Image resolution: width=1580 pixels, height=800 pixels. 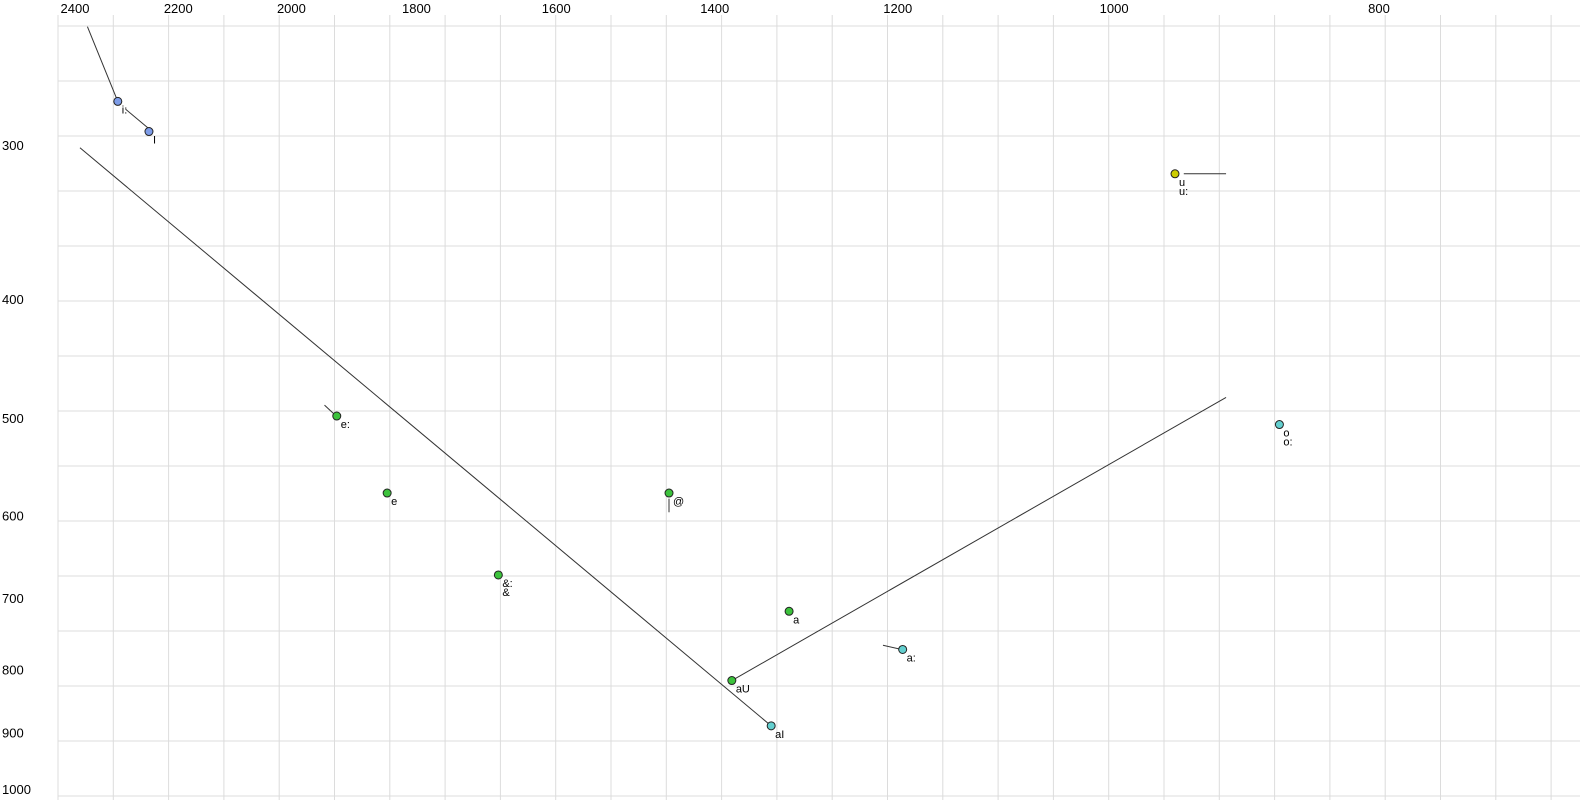 What do you see at coordinates (75, 8) in the screenshot?
I see `x-axis-tick-label: 2400` at bounding box center [75, 8].